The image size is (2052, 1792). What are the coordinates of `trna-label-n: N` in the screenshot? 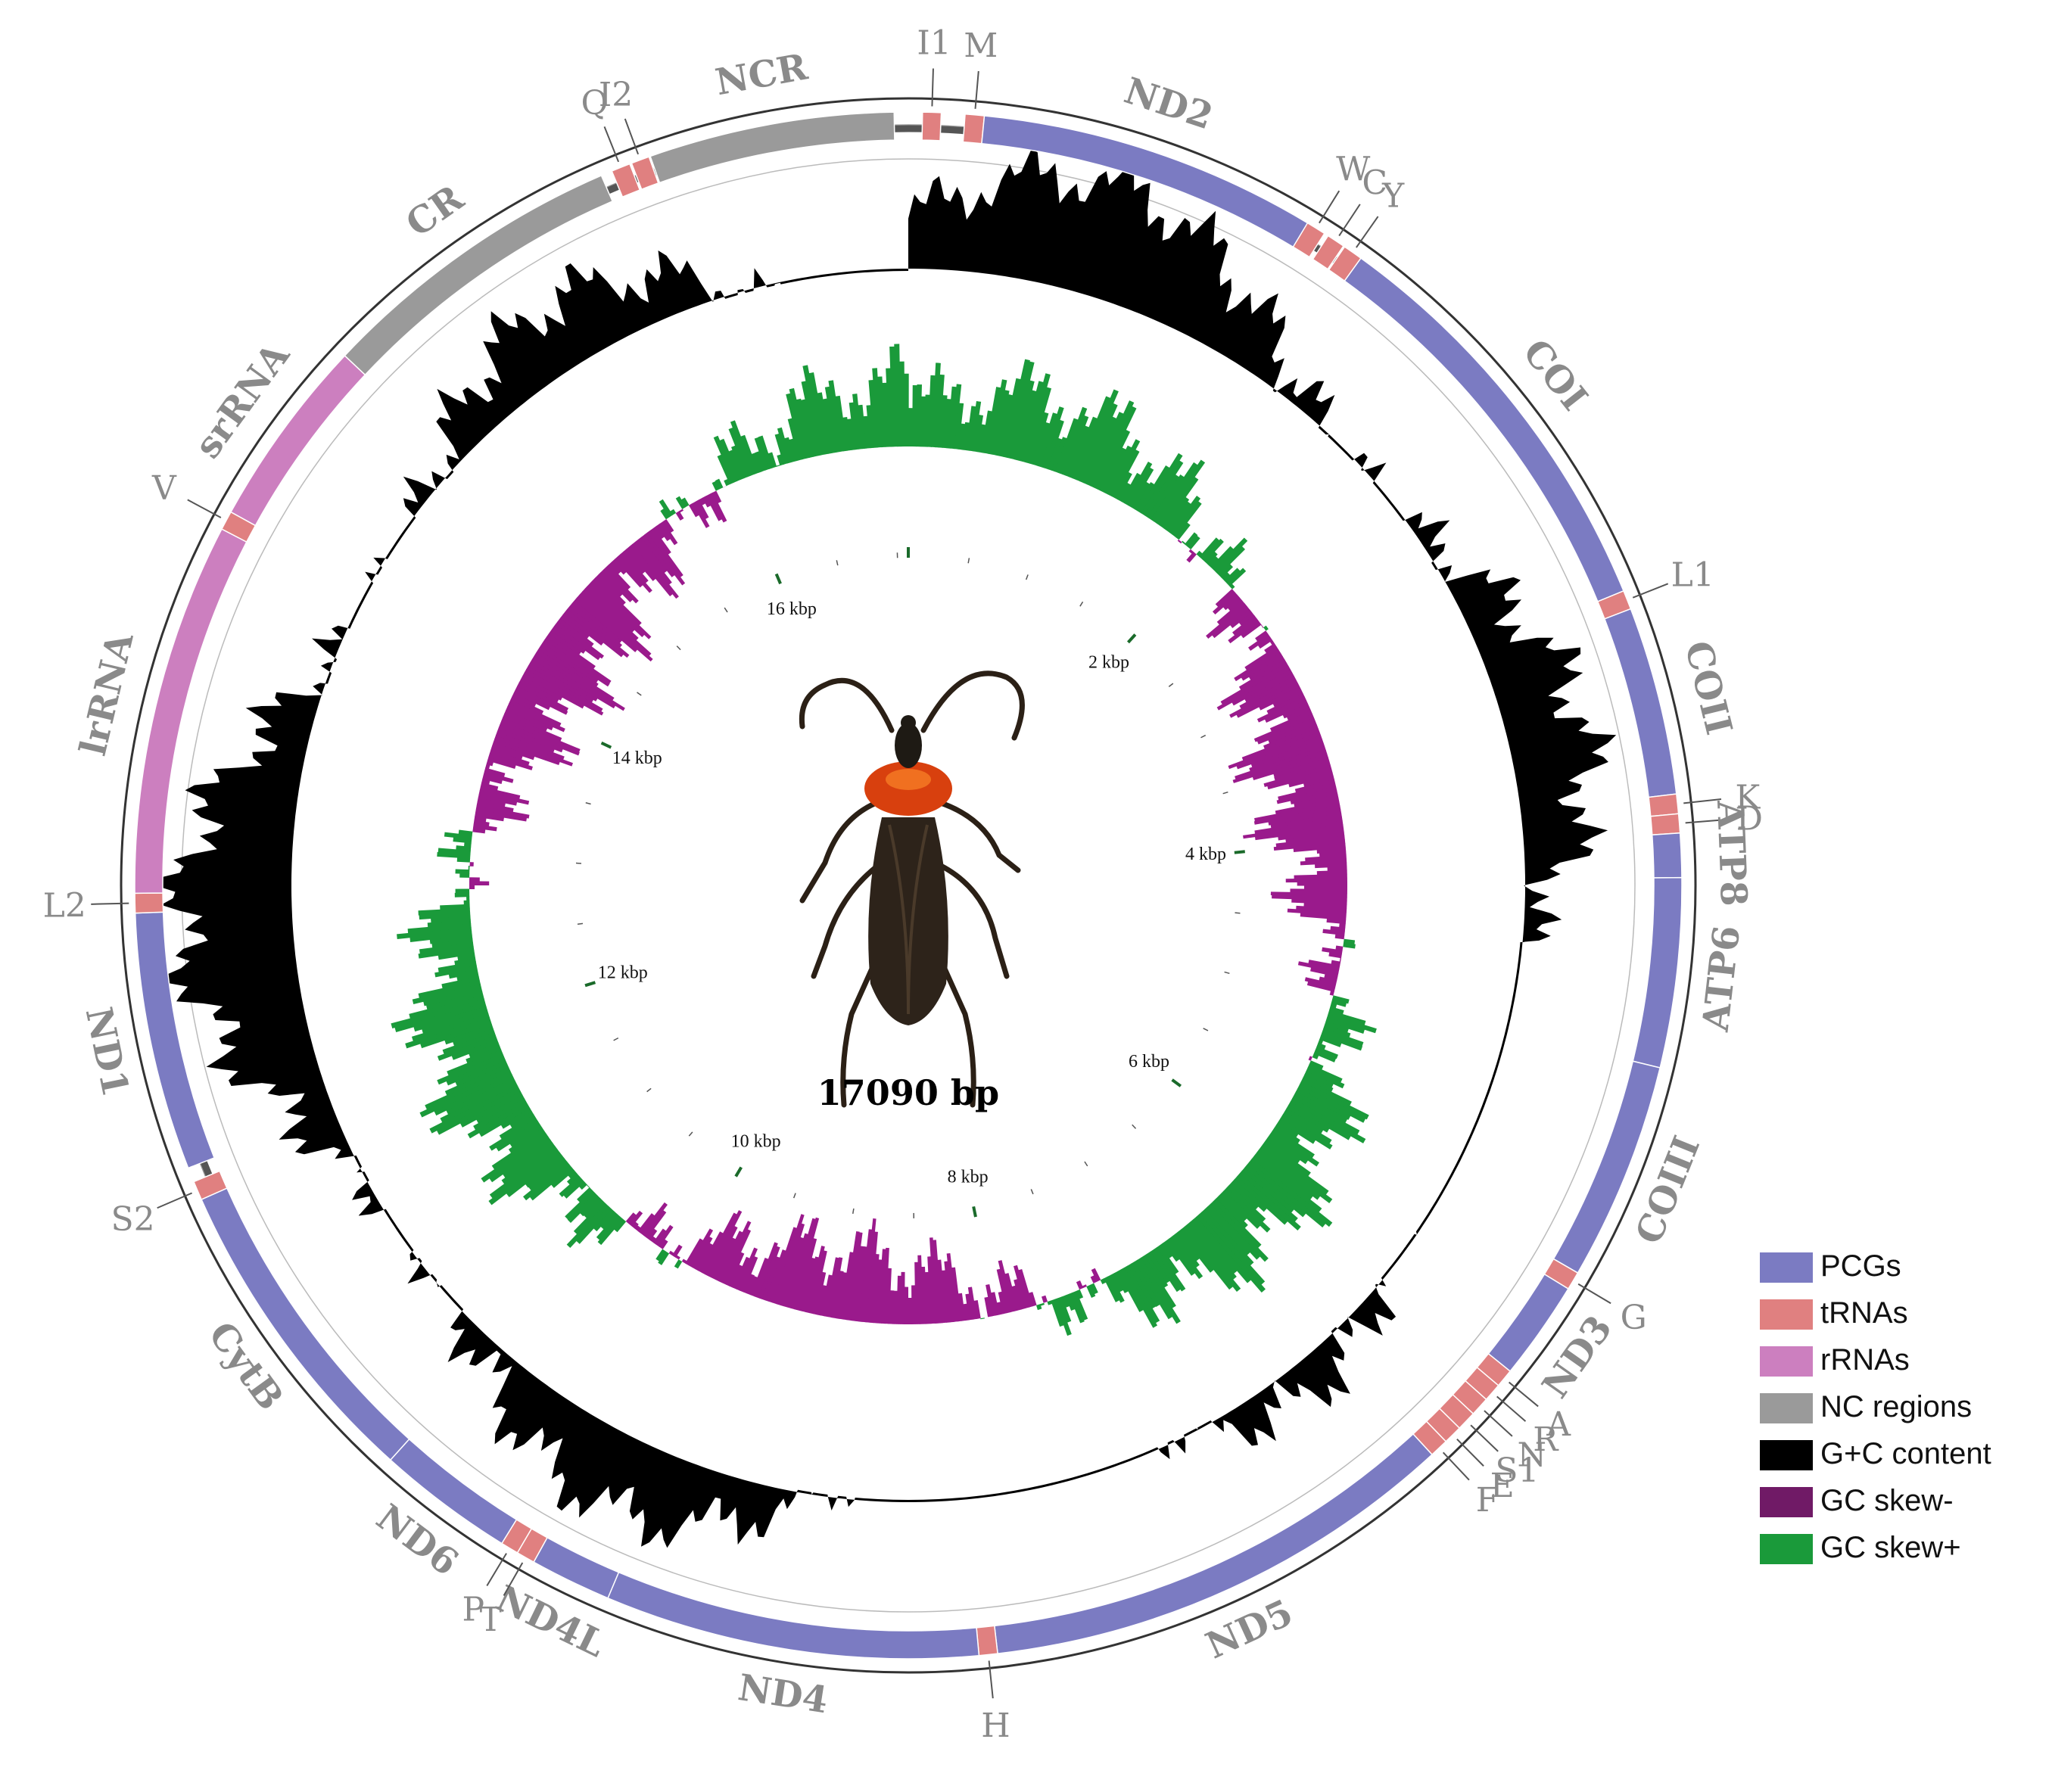 It's located at (1531, 1455).